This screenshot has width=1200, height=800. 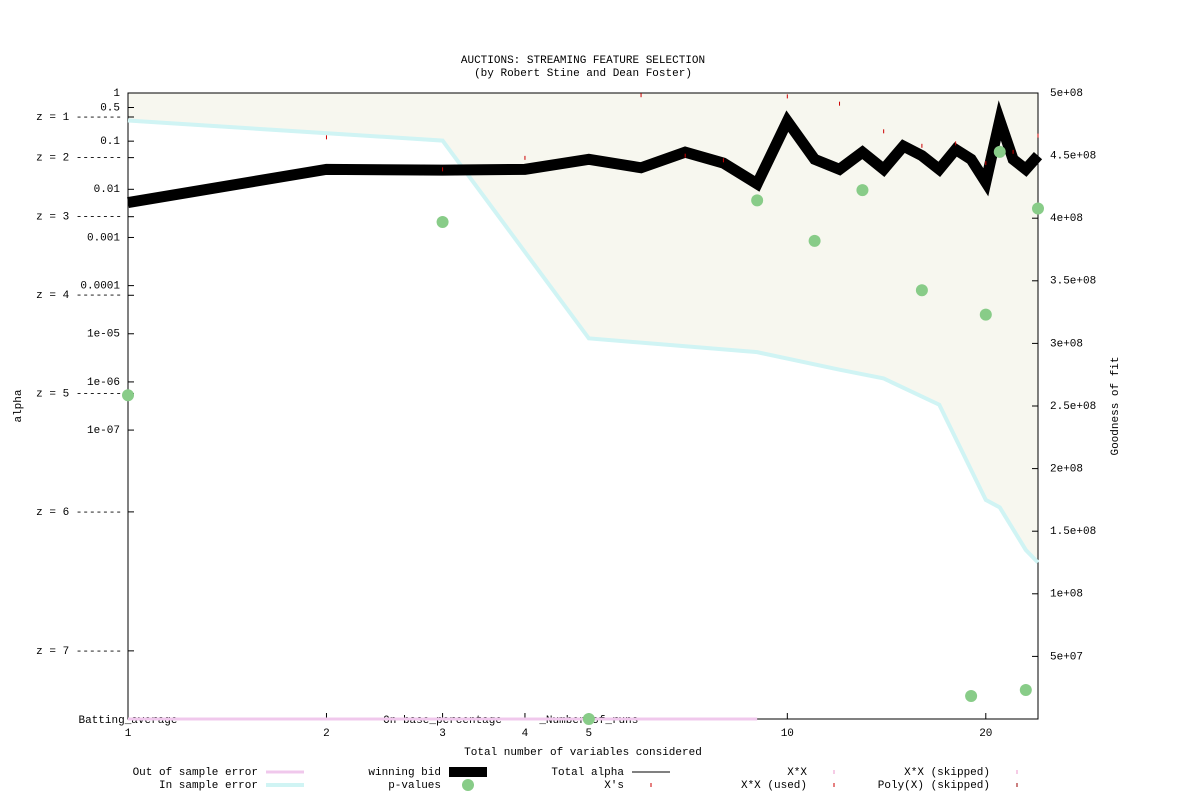 I want to click on y2-tick-label: 5e+08, so click(x=1066, y=94).